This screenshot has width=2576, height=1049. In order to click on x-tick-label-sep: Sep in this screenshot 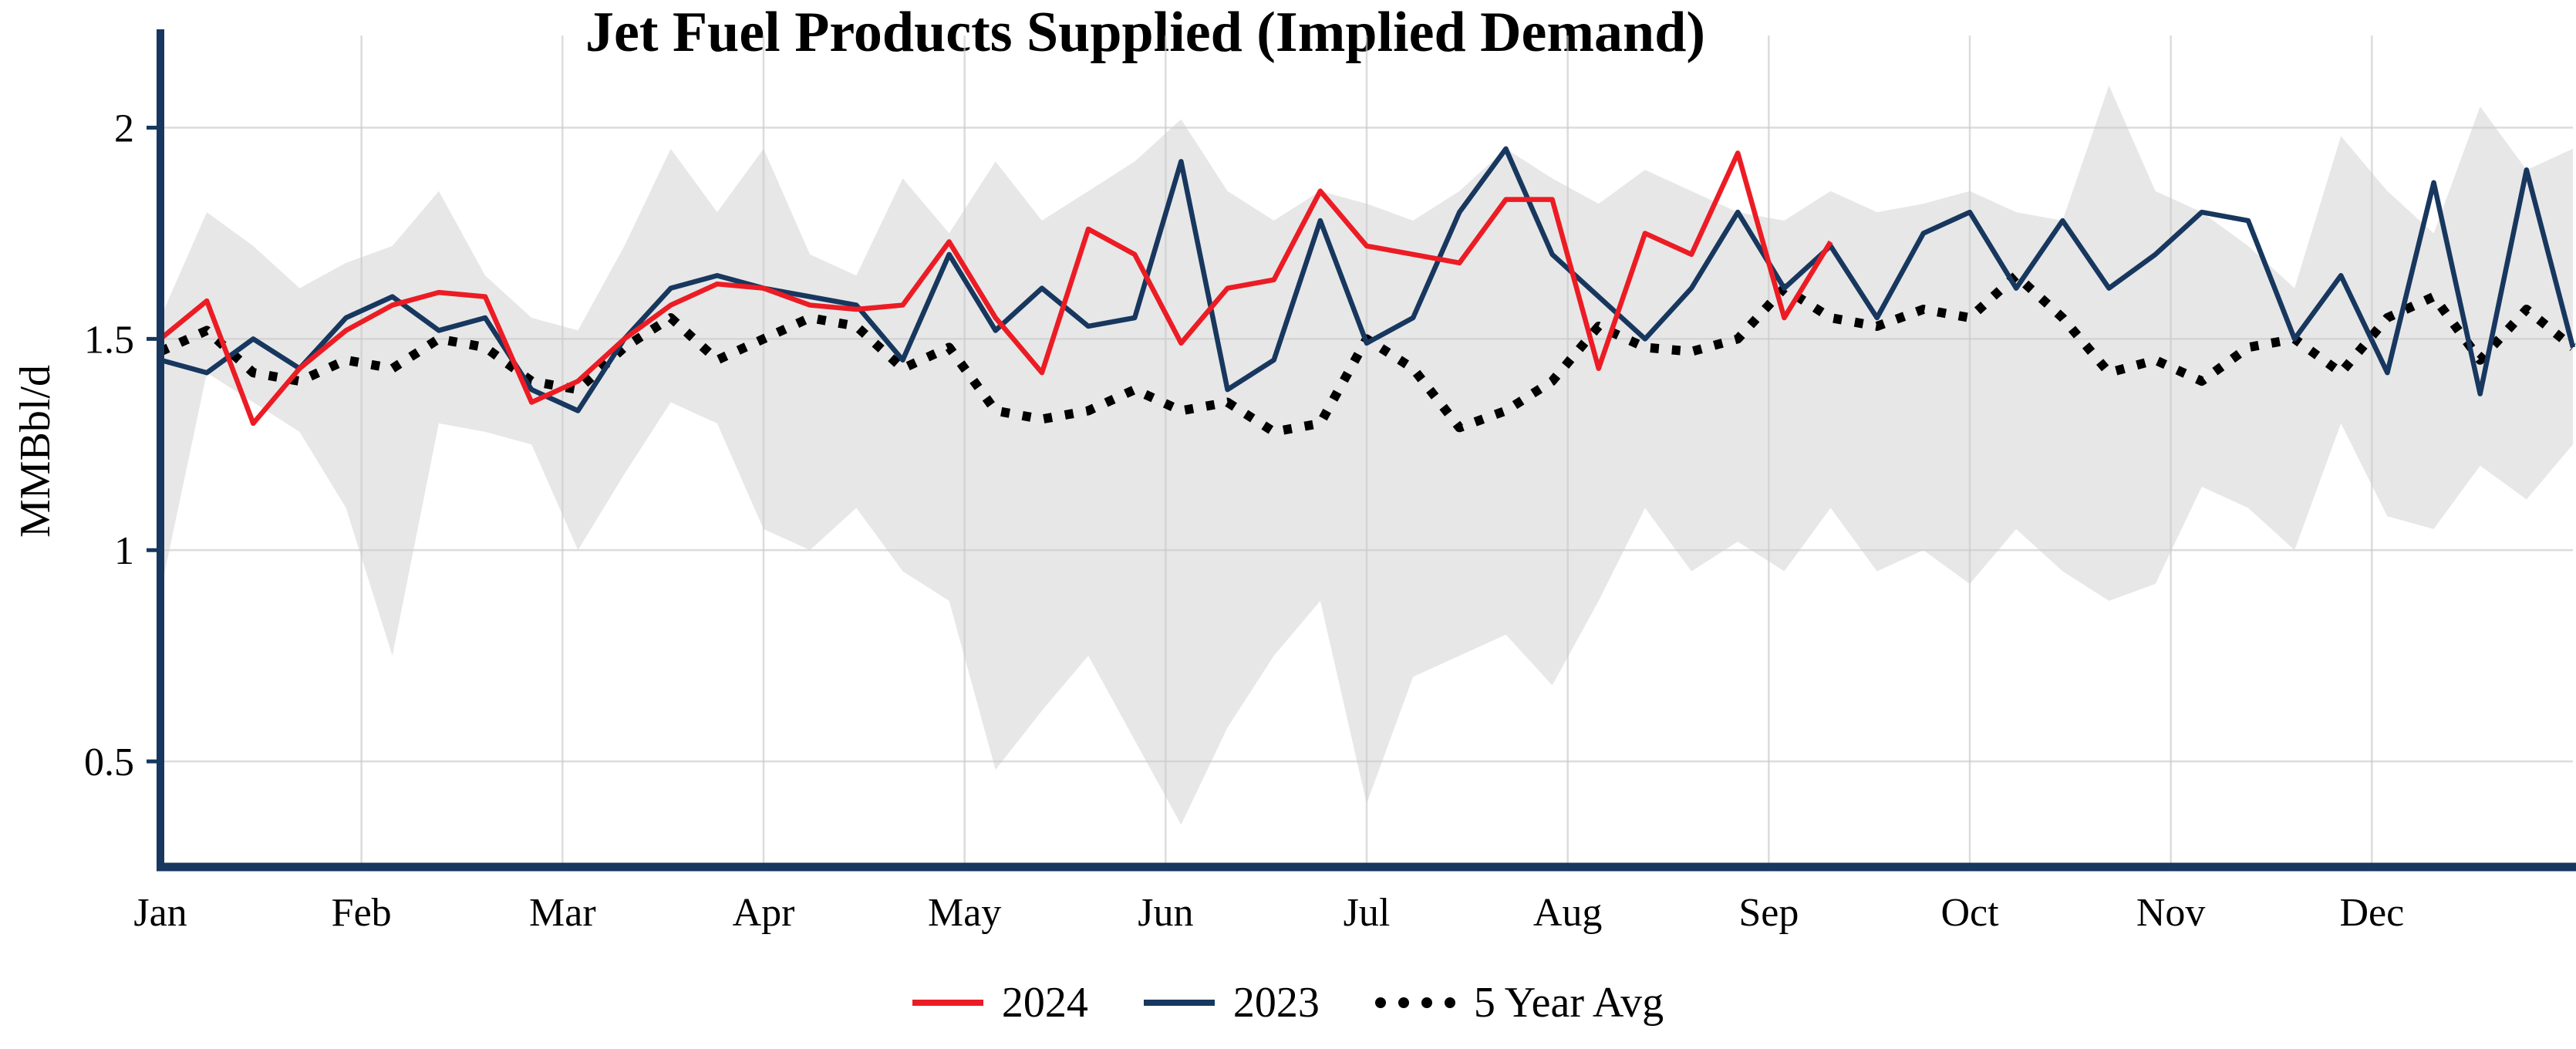, I will do `click(1768, 913)`.